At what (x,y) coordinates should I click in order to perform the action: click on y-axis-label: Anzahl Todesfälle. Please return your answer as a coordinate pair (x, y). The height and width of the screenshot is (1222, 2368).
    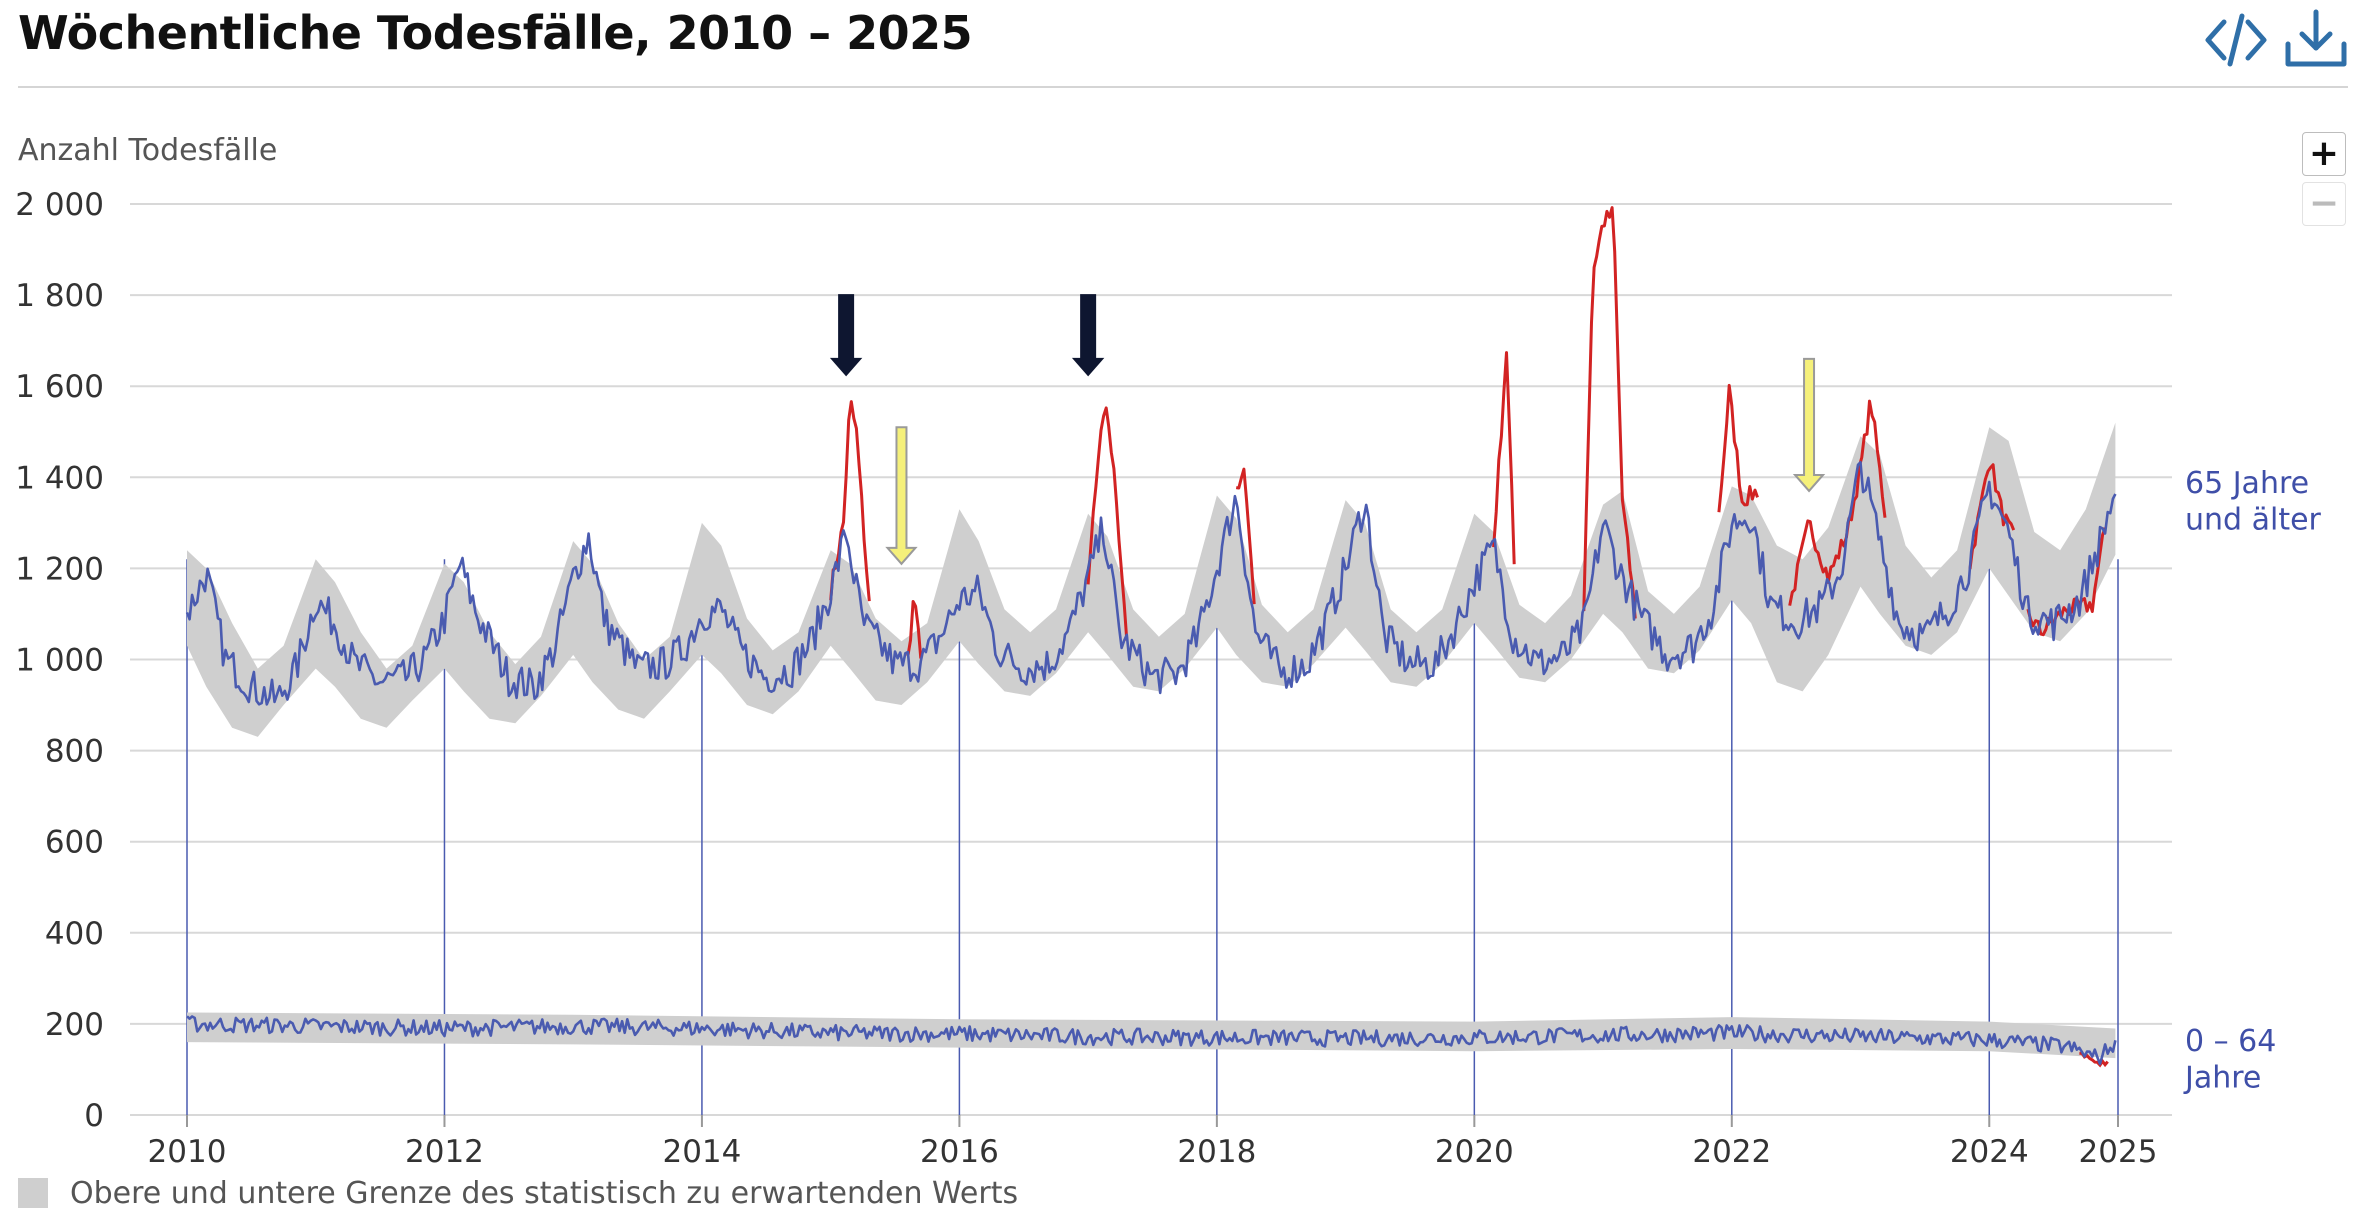
    Looking at the image, I should click on (147, 150).